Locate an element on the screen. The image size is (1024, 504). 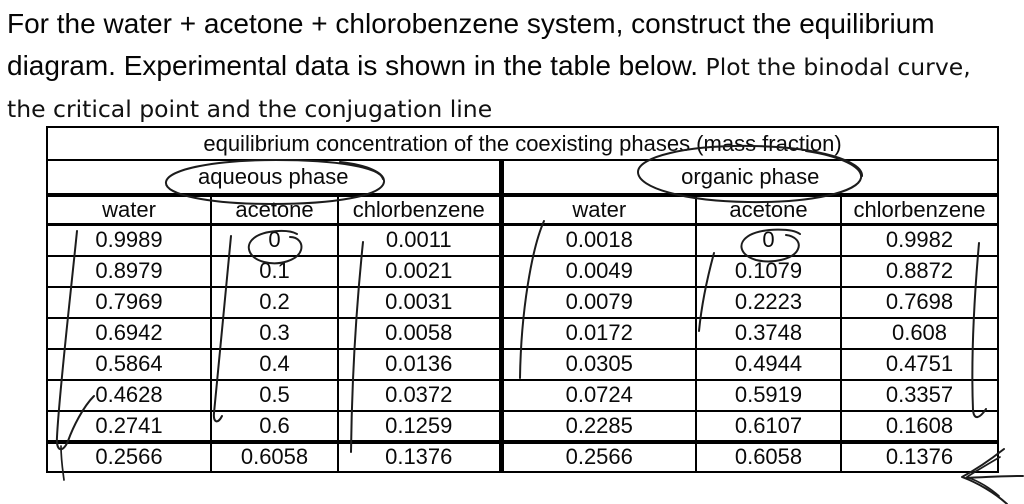
table-cell: 0.0021 is located at coordinates (420, 271).